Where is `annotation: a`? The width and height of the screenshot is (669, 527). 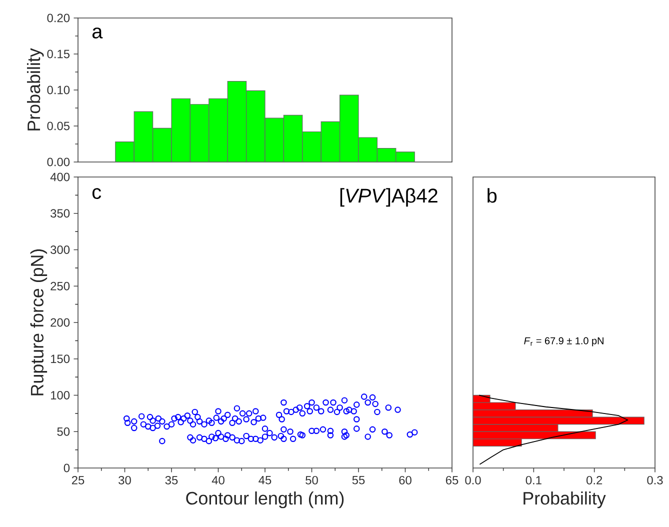
annotation: a is located at coordinates (97, 33).